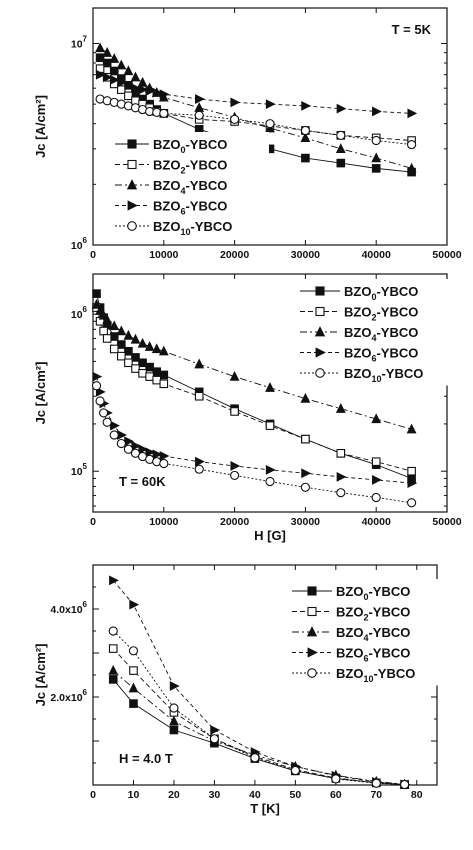 The height and width of the screenshot is (850, 473). I want to click on legend-subscript: 10, so click(368, 679).